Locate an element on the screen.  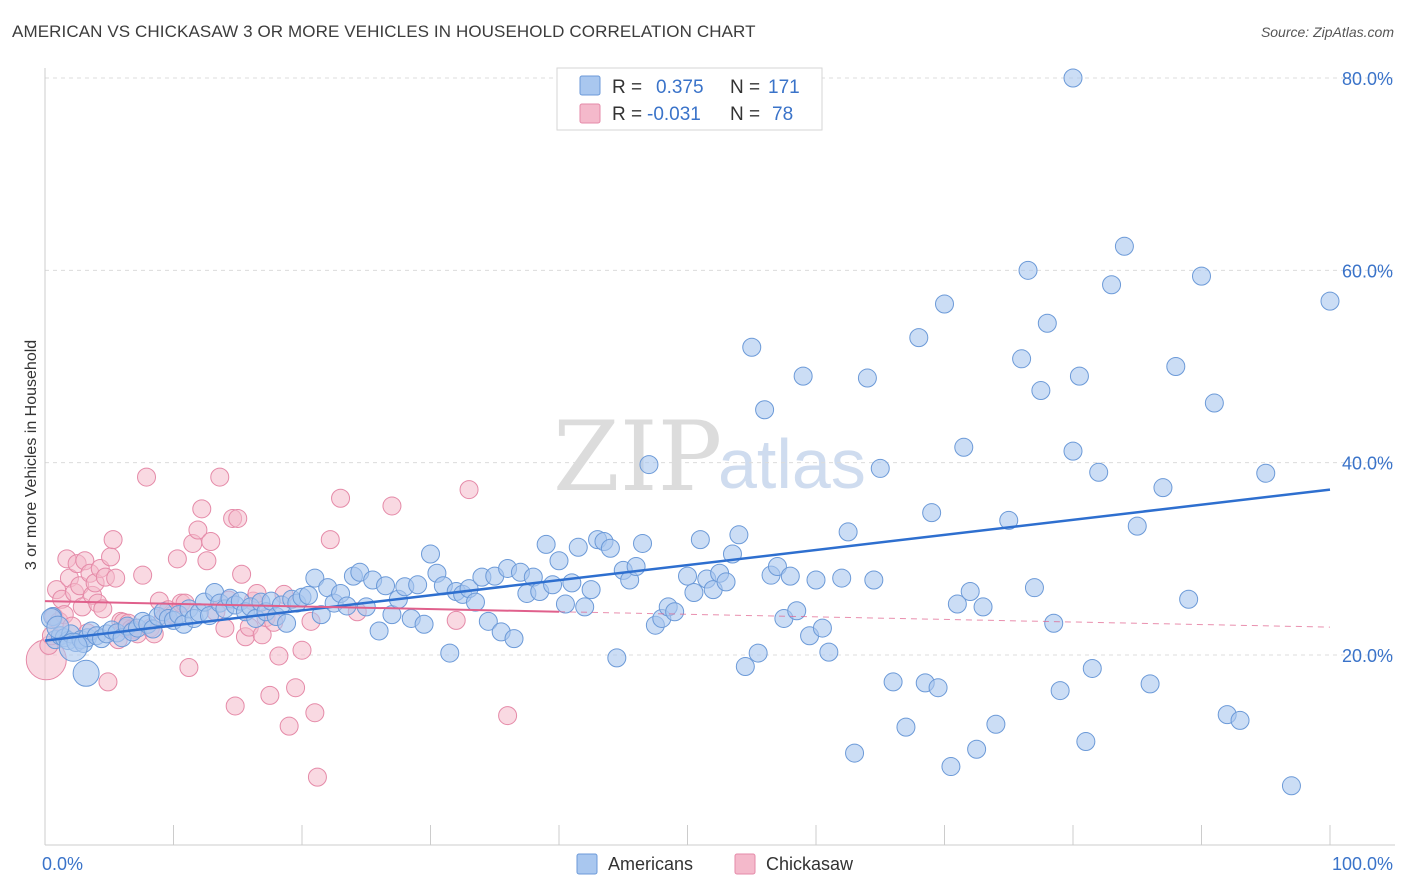
top-legend: R = 0.375 N = 171 R = -0.031 N = 78 is located at coordinates (689, 99).